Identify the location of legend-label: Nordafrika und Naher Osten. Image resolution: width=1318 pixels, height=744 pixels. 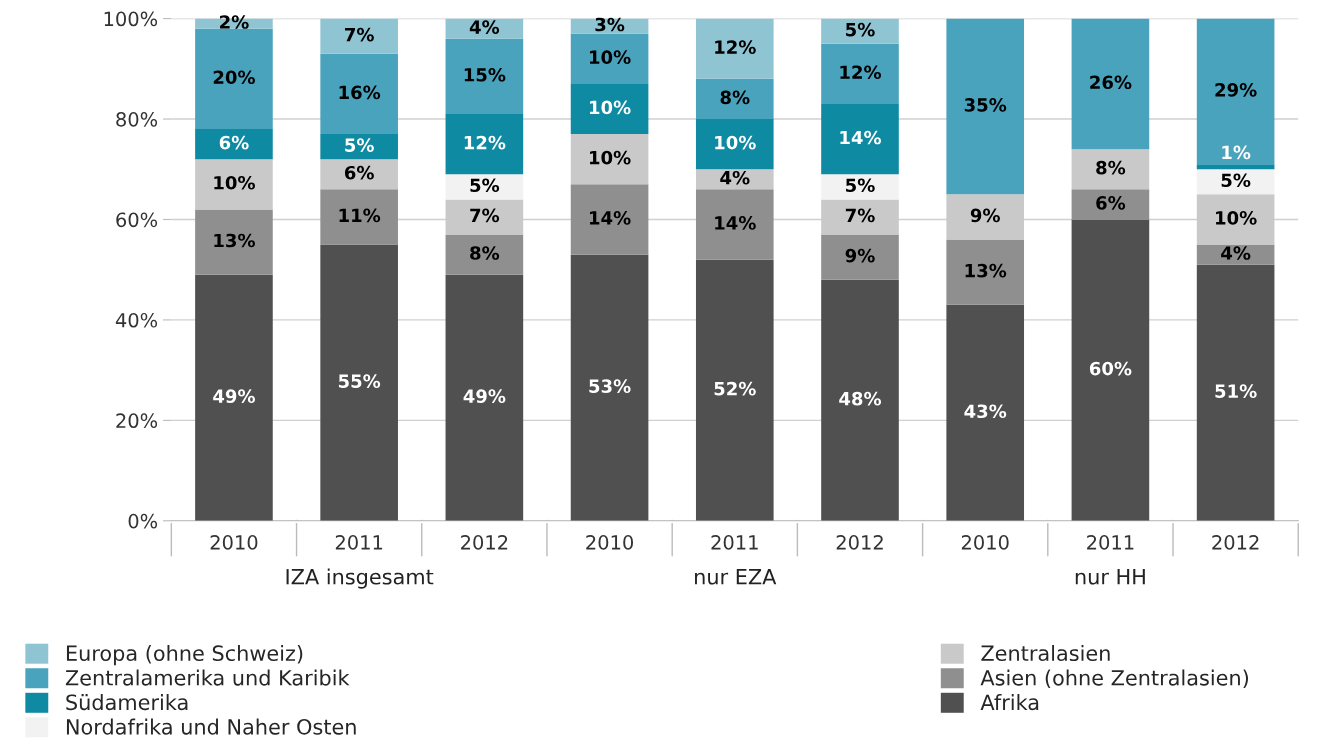
(211, 726).